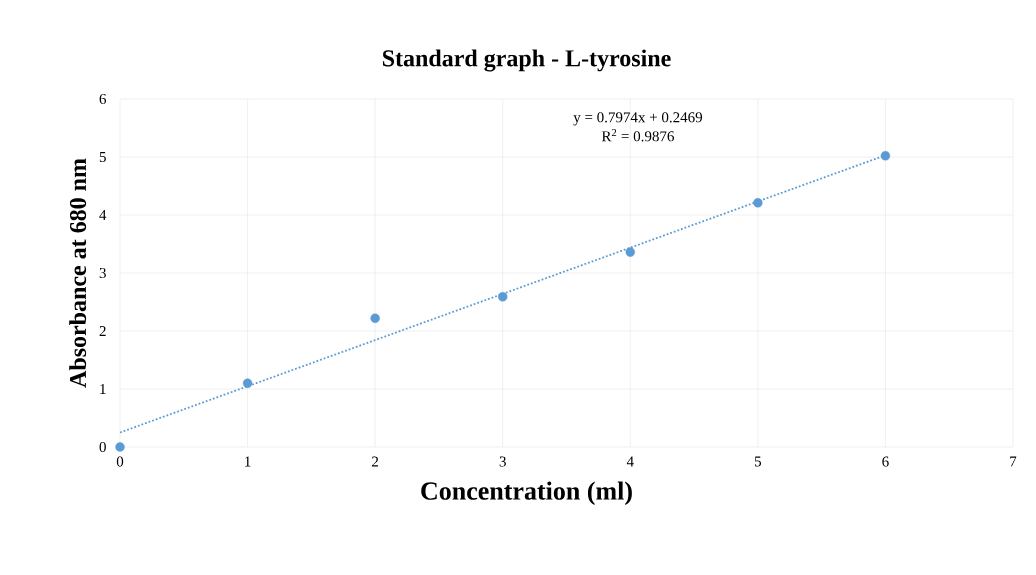 The height and width of the screenshot is (575, 1036). Describe the element at coordinates (637, 135) in the screenshot. I see `annotation: R$^{2}$ = 0.9876` at that location.